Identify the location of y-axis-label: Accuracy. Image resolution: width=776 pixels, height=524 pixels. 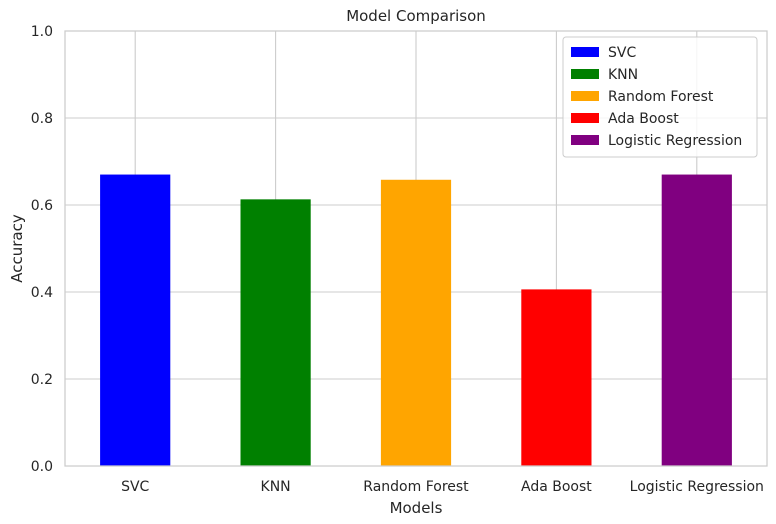
(17, 248).